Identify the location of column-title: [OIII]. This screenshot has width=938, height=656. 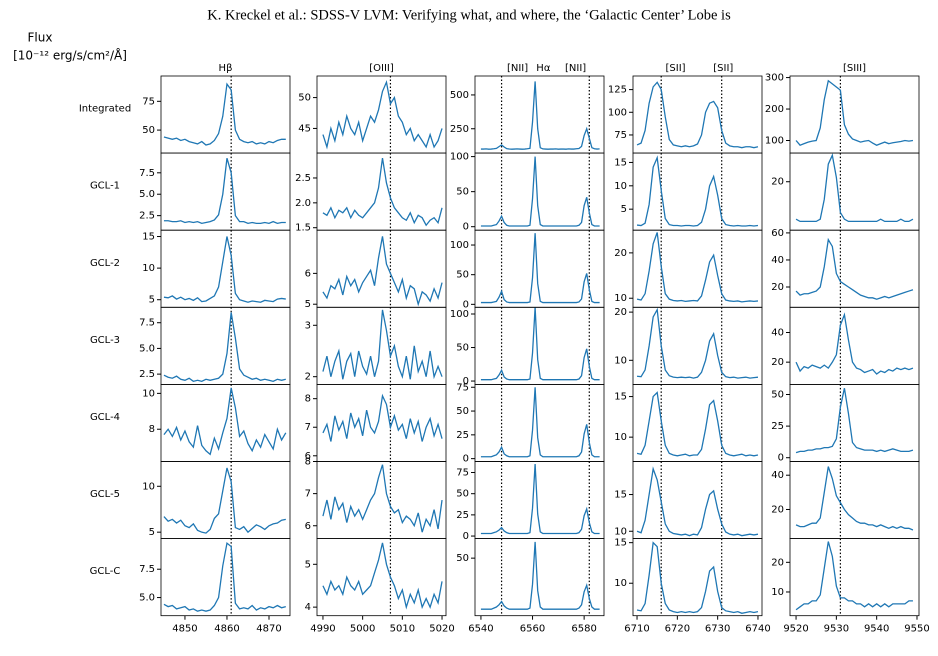
(381, 68).